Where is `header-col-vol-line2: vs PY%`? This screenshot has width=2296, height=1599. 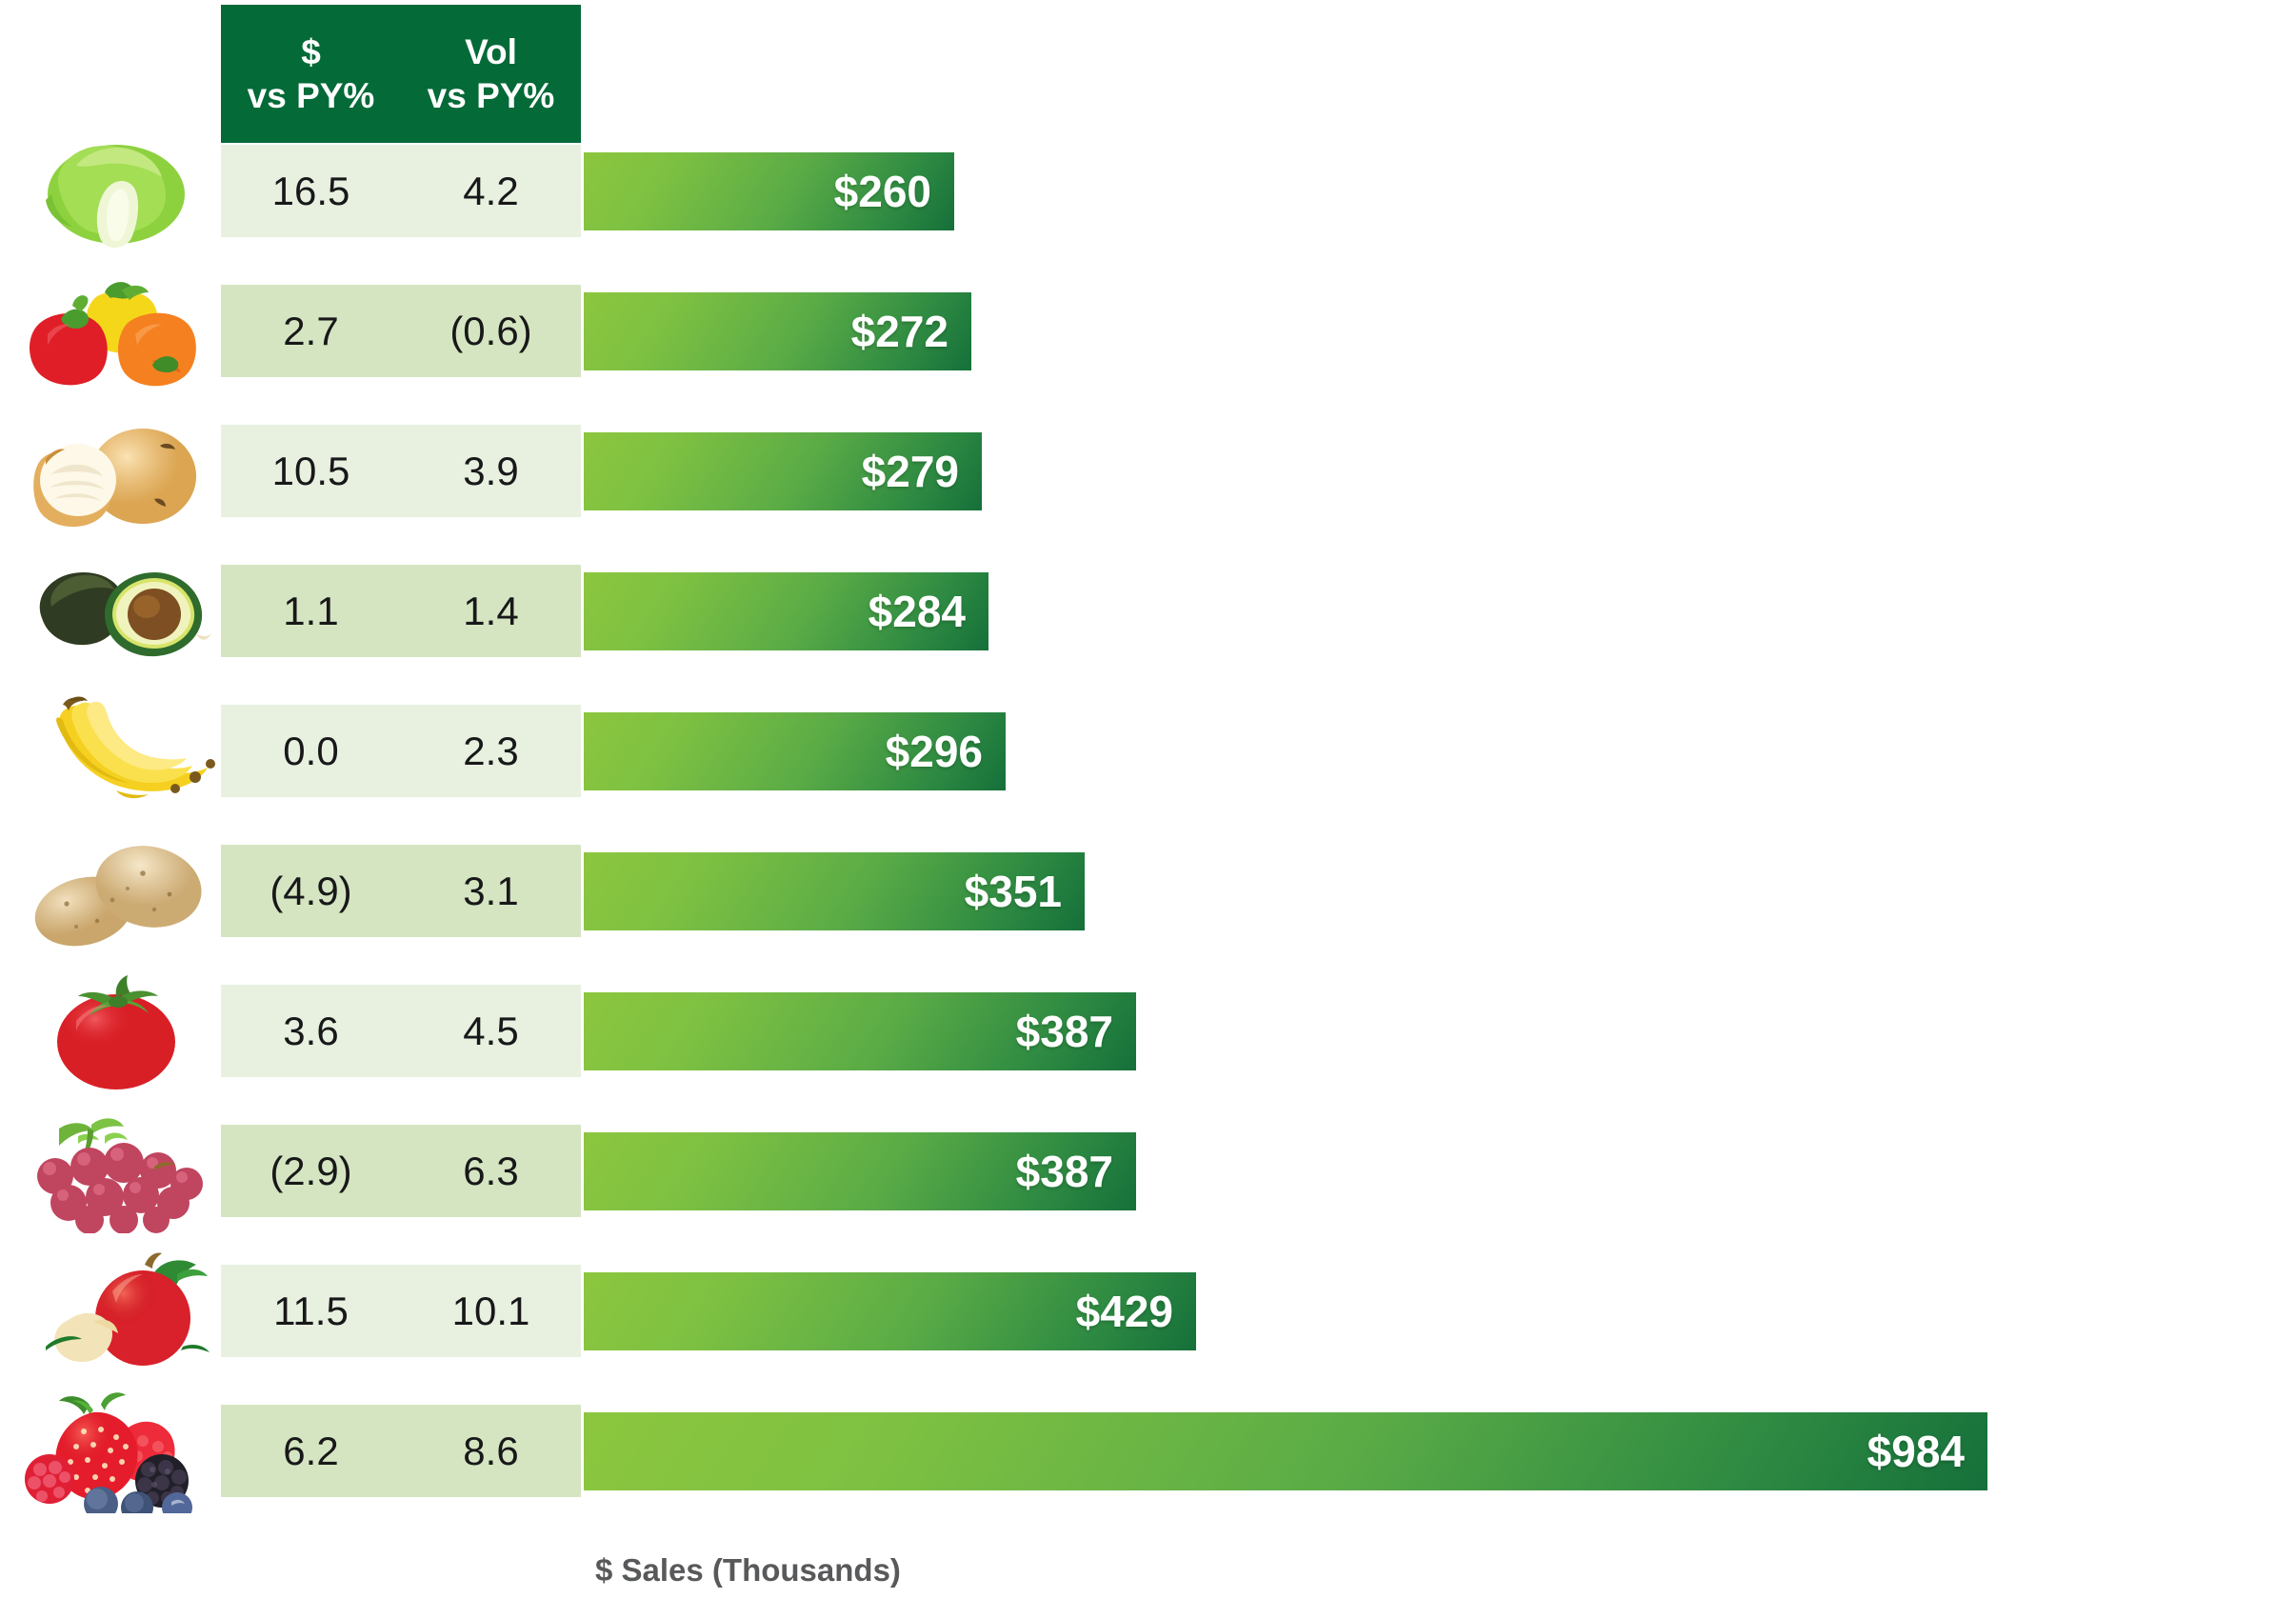 header-col-vol-line2: vs PY% is located at coordinates (491, 95).